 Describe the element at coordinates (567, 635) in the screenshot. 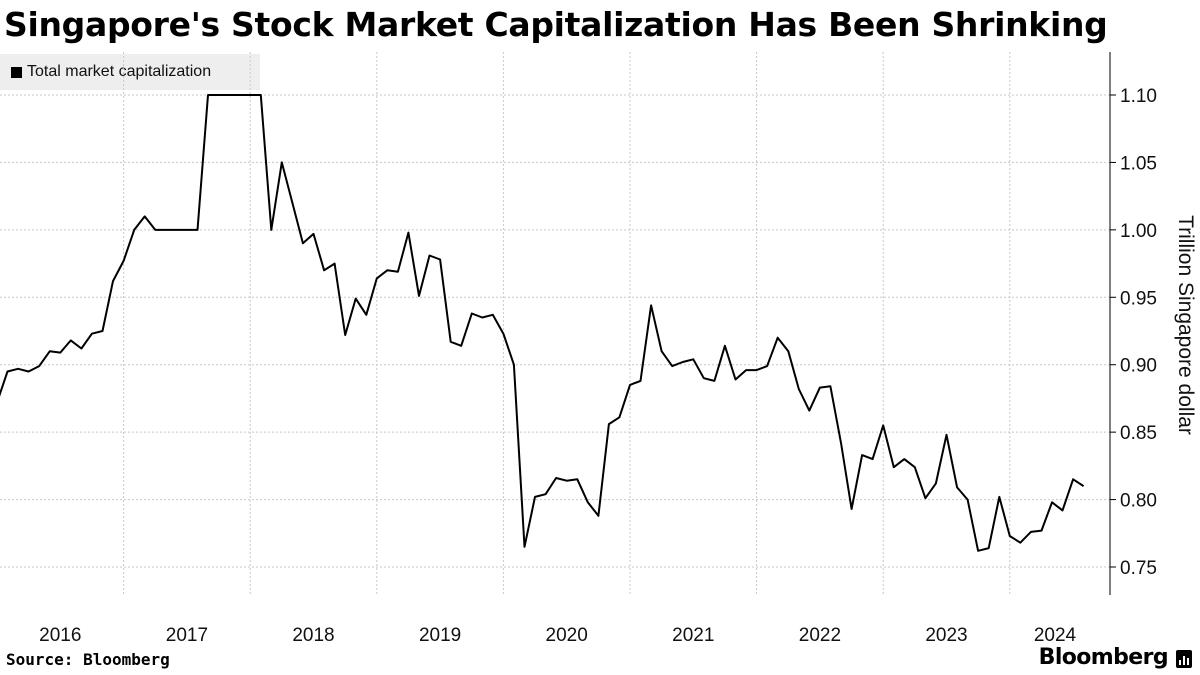

I see `x-tick-label: 2020` at that location.